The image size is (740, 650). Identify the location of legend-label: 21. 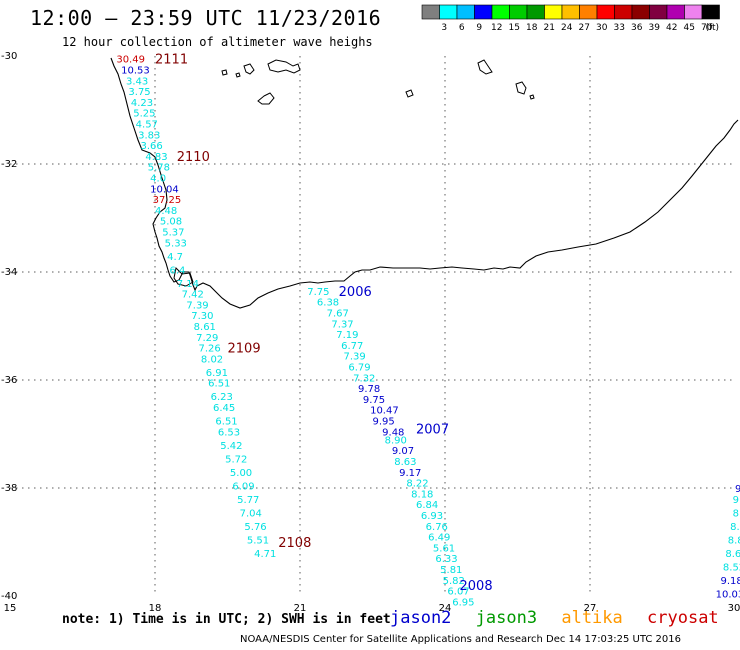
(549, 28).